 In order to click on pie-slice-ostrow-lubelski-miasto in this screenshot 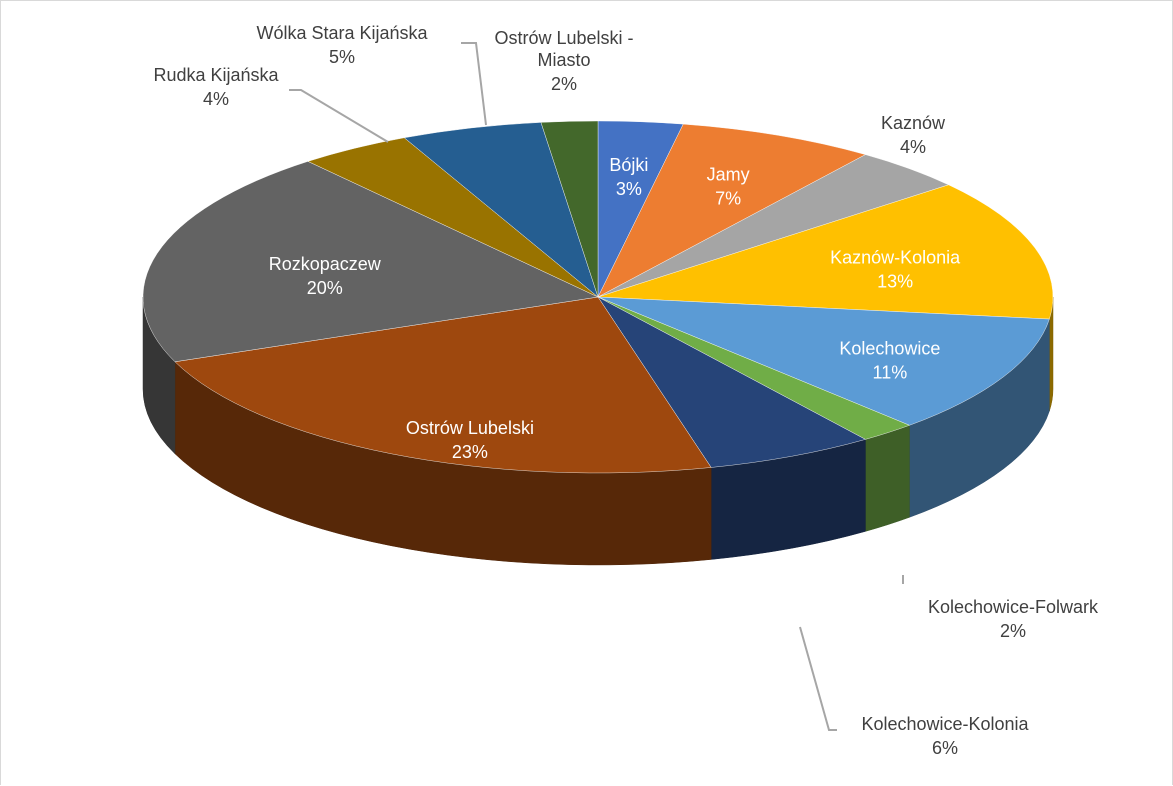, I will do `click(569, 209)`.